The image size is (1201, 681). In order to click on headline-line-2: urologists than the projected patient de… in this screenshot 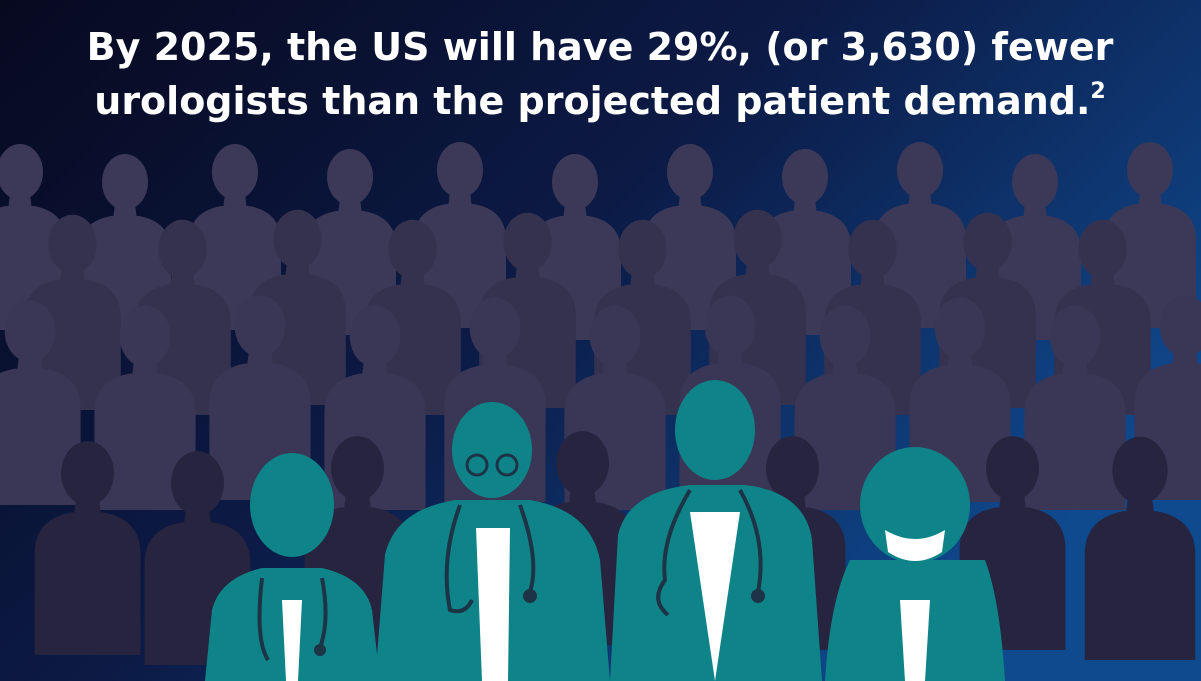, I will do `click(599, 101)`.